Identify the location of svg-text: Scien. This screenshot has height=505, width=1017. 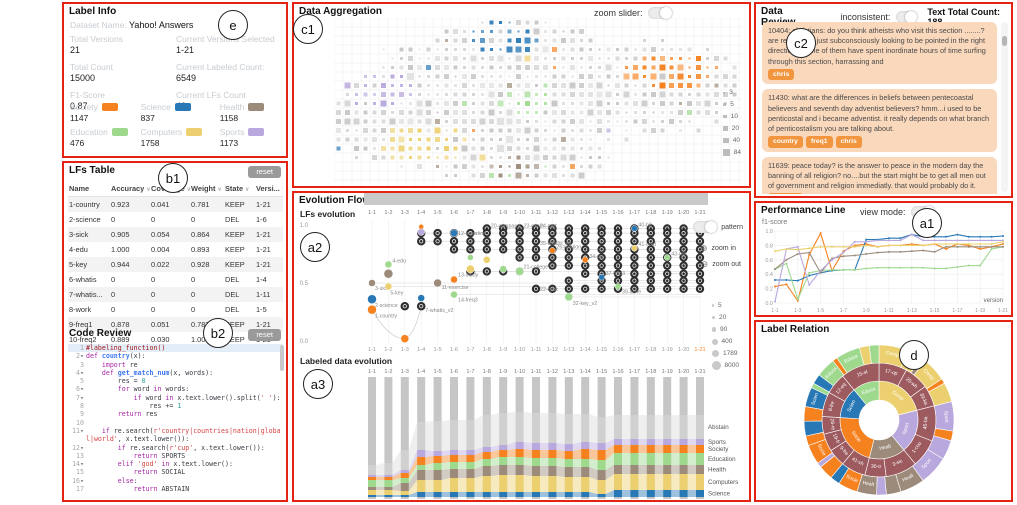
(815, 399).